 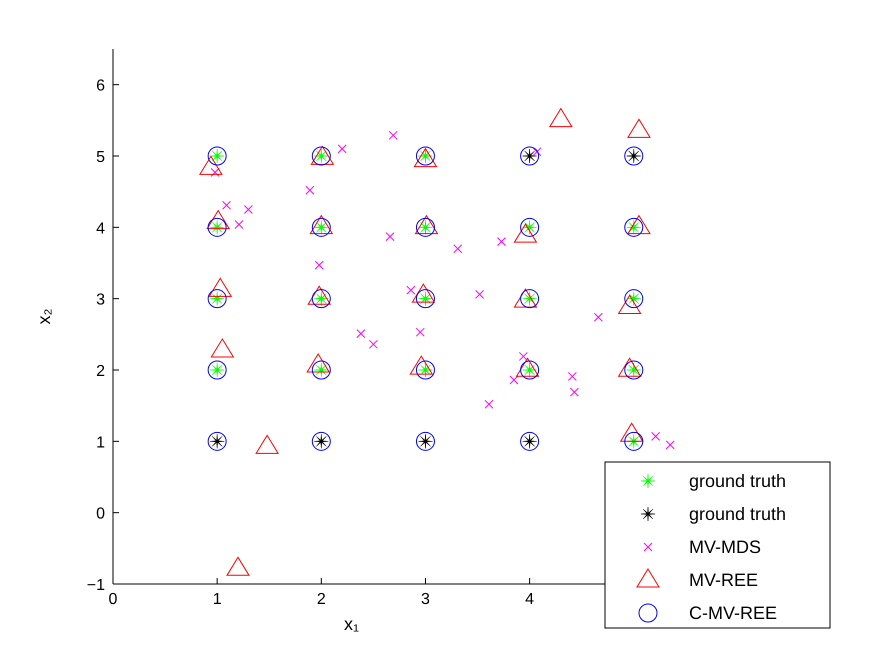 What do you see at coordinates (725, 547) in the screenshot?
I see `legend-label: MV-MDS` at bounding box center [725, 547].